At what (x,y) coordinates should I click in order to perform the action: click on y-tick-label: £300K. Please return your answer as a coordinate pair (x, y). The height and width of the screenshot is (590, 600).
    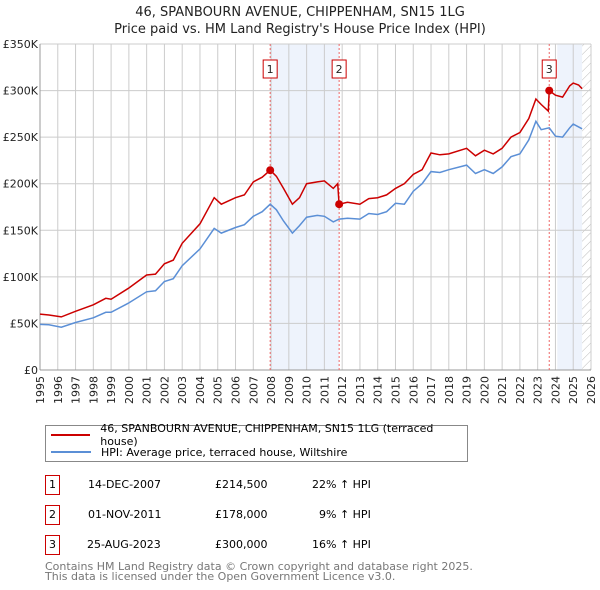
    Looking at the image, I should click on (21, 91).